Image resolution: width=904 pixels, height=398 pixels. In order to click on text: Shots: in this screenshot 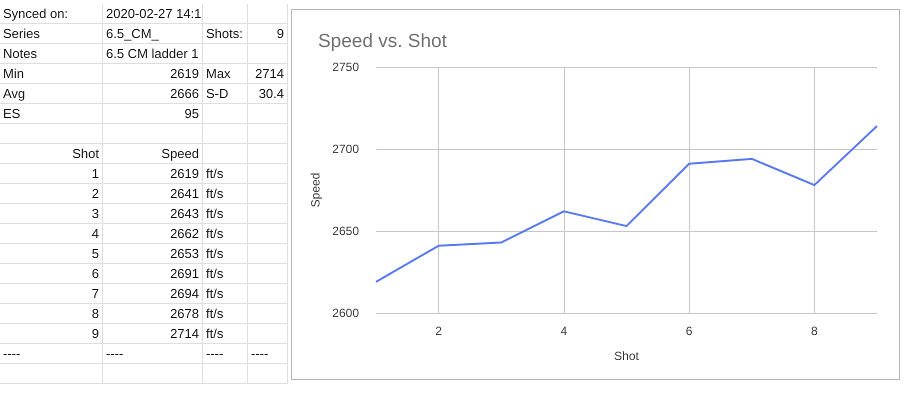, I will do `click(225, 34)`.